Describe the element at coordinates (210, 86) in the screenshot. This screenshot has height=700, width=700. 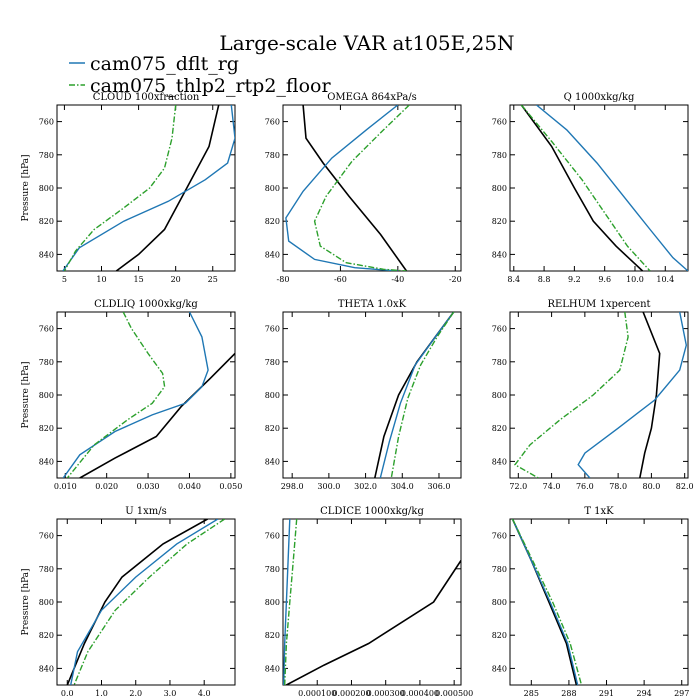
I see `legend-label-thlp2: cam075_thlp2_rtp2_floor` at that location.